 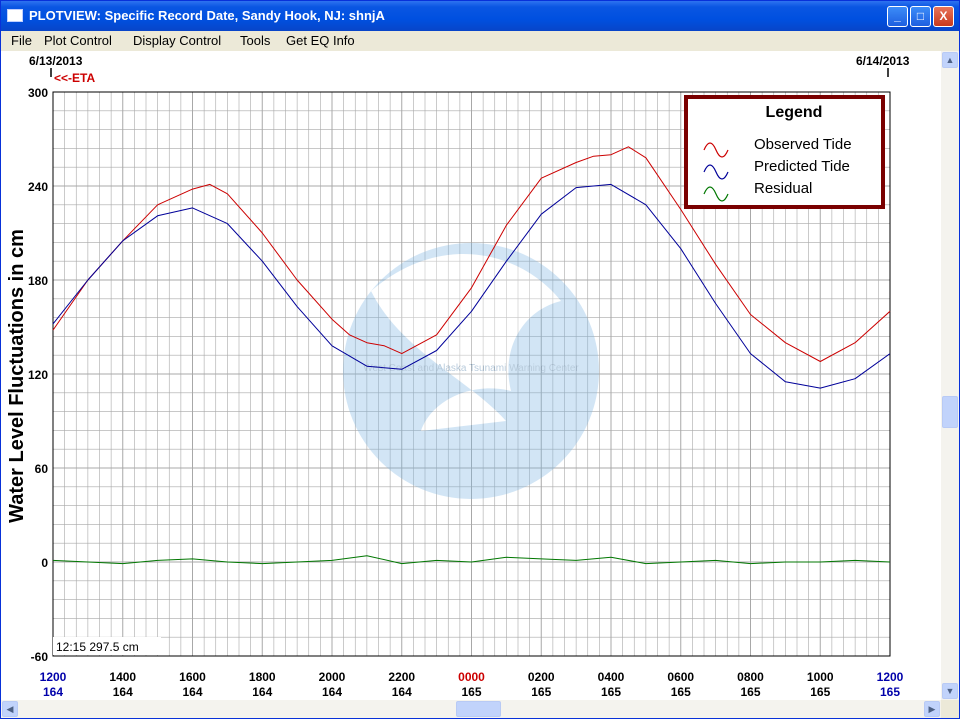 What do you see at coordinates (920, 16) in the screenshot?
I see `maximize-button: □` at bounding box center [920, 16].